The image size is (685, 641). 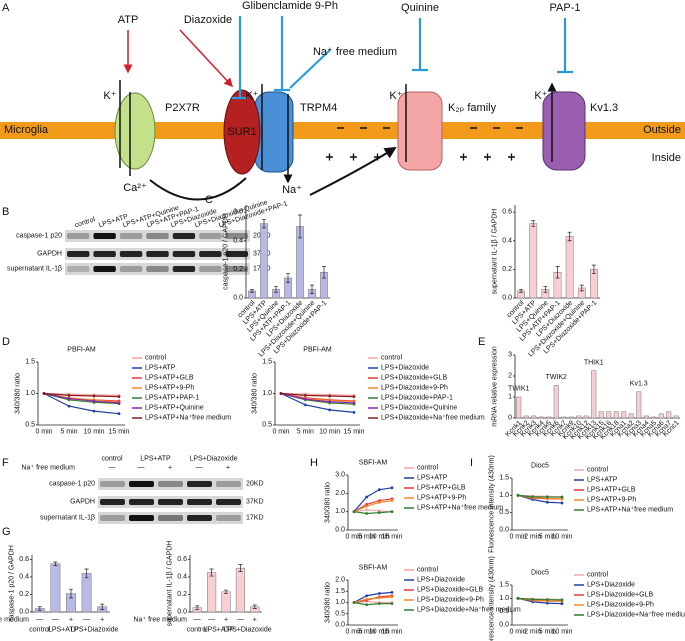 What do you see at coordinates (82, 502) in the screenshot?
I see `row-label: GAPDH` at bounding box center [82, 502].